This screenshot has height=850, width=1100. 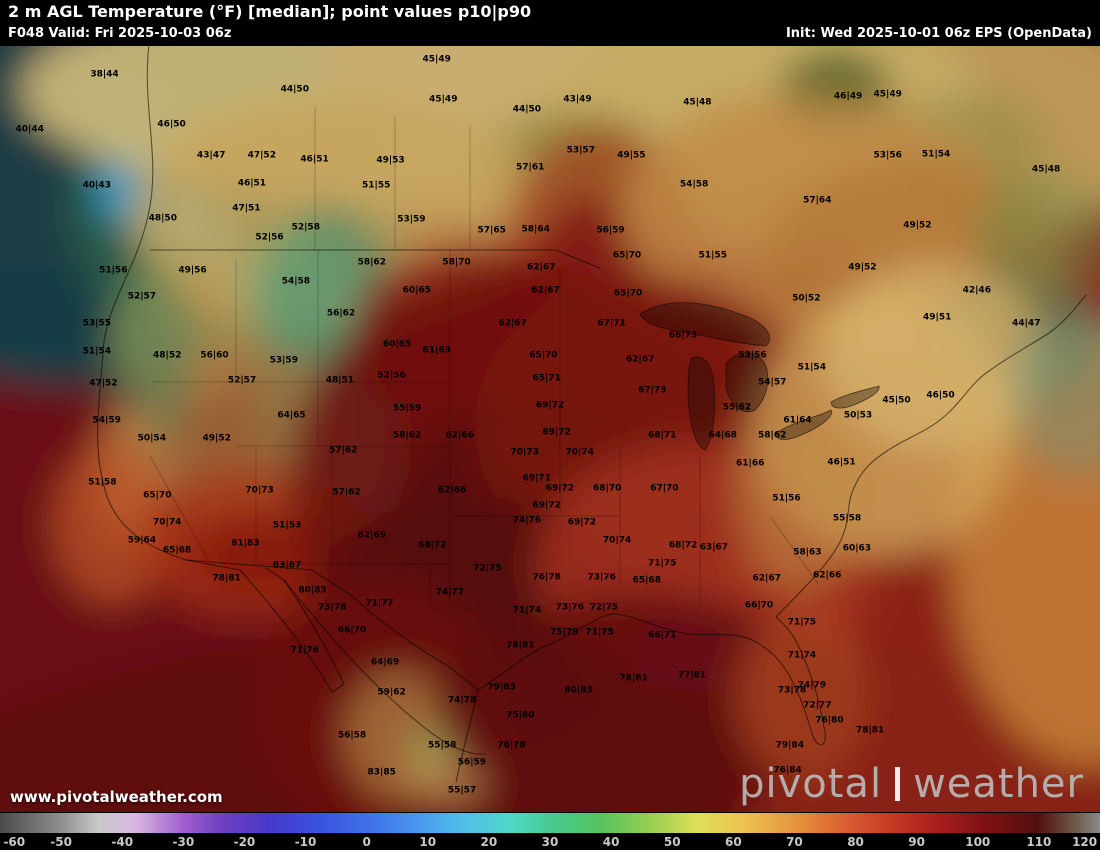 What do you see at coordinates (611, 323) in the screenshot?
I see `point-value: 67|71` at bounding box center [611, 323].